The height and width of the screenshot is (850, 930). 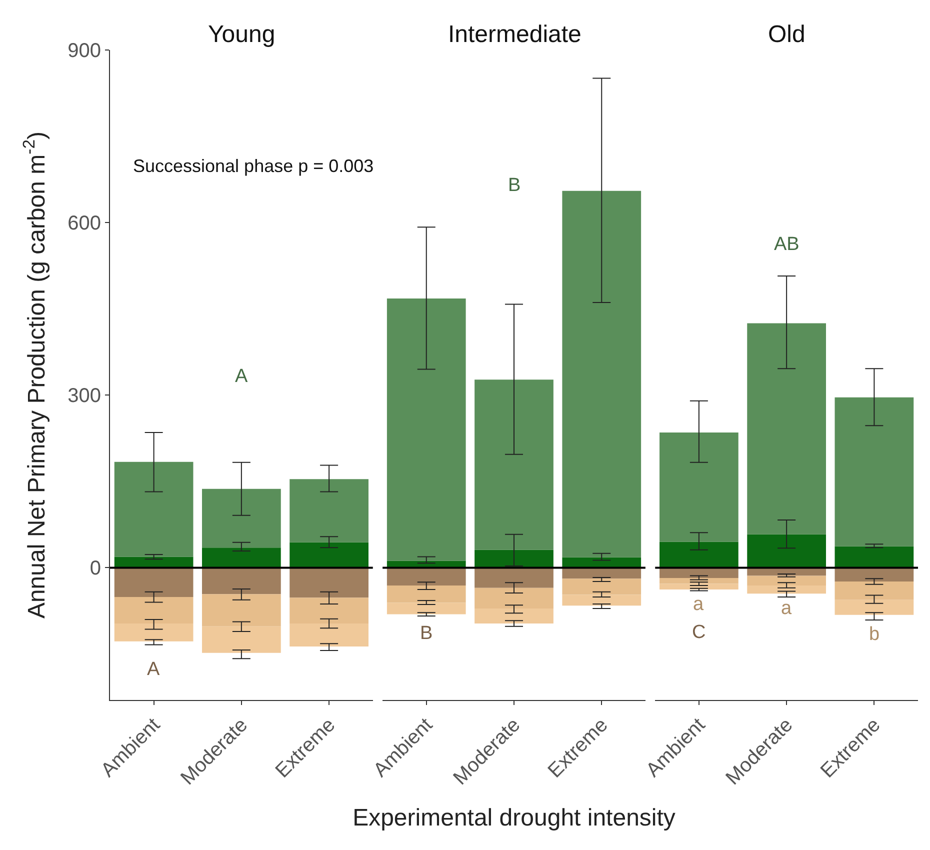 What do you see at coordinates (253, 166) in the screenshot?
I see `annotation: Successional phase p = 0.003` at bounding box center [253, 166].